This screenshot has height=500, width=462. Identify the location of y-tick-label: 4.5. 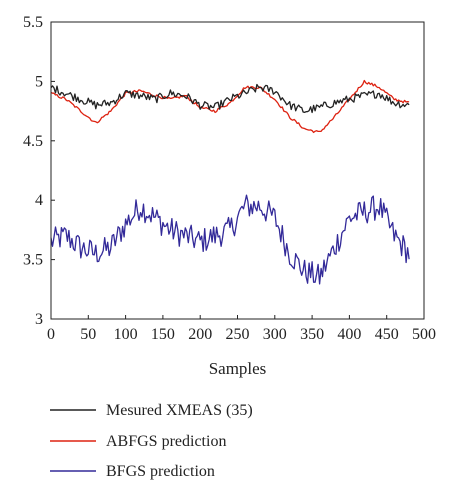
(33, 141).